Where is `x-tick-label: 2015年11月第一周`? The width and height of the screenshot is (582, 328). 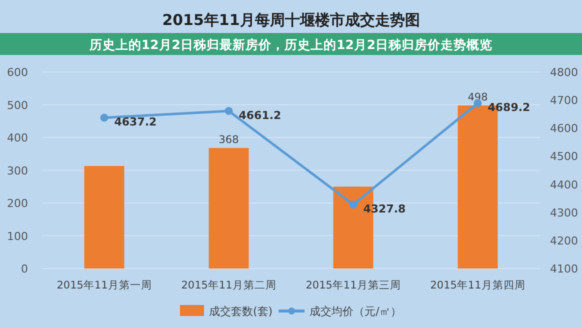
x-tick-label: 2015年11月第一周 is located at coordinates (104, 286).